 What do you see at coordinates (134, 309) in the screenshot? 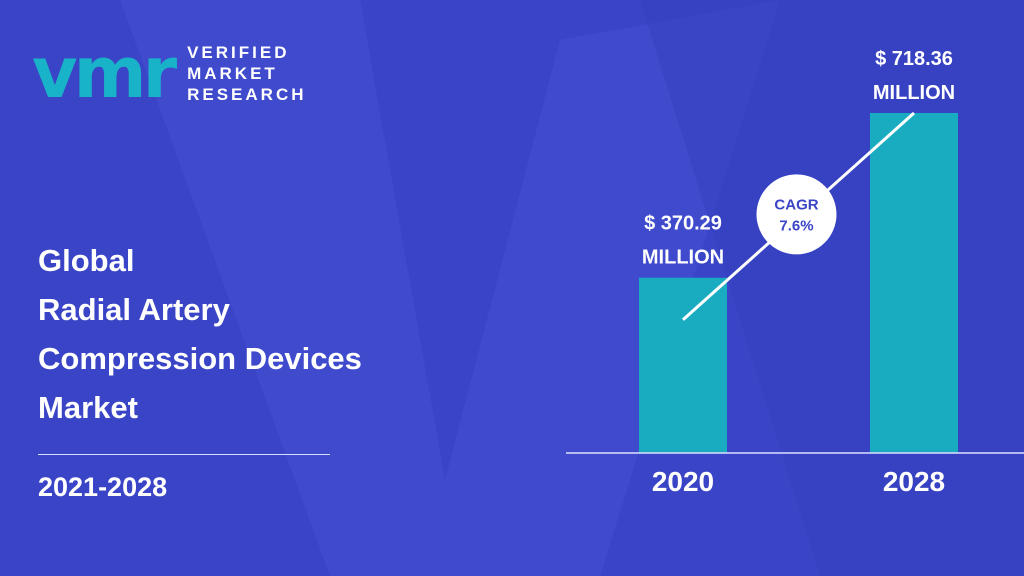
I see `title-line-2: Radial Artery` at bounding box center [134, 309].